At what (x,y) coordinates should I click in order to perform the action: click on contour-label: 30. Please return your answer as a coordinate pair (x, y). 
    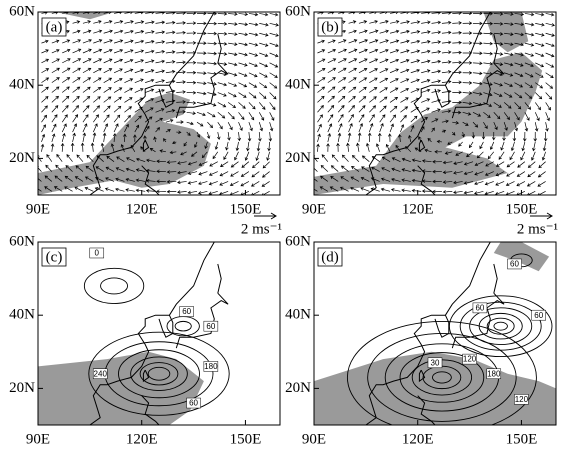
    Looking at the image, I should click on (435, 362).